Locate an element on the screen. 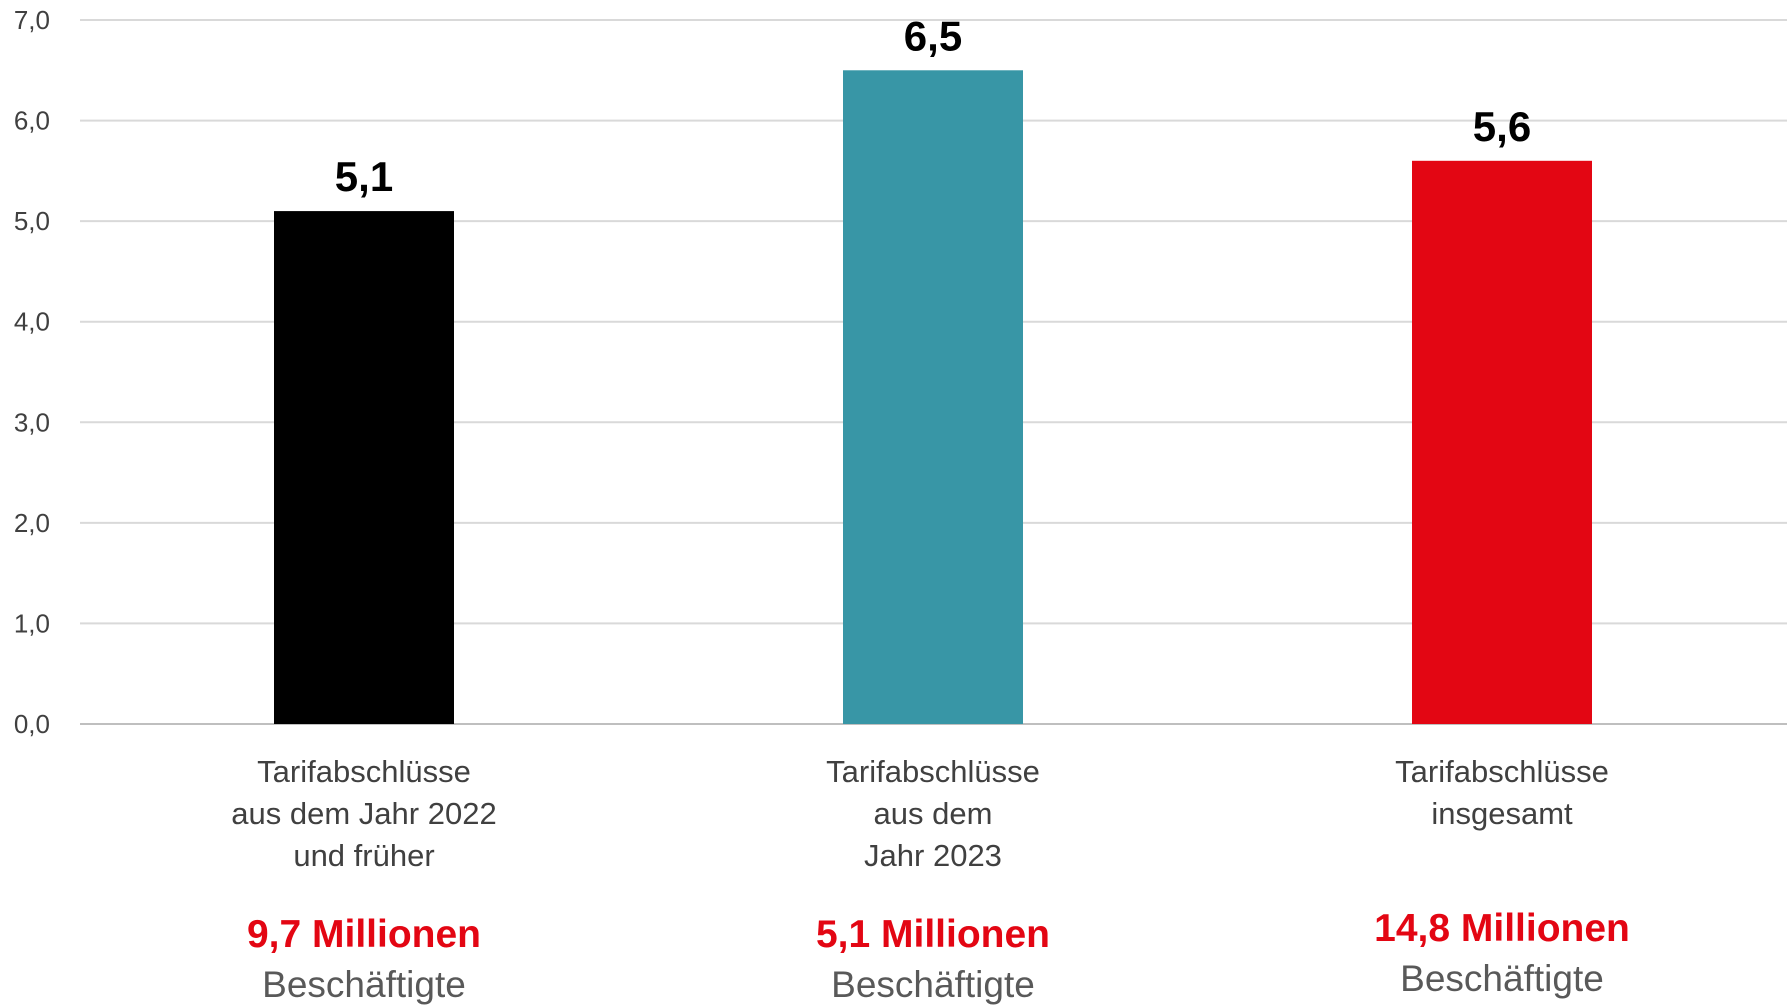 This screenshot has height=1006, width=1787. category-label-line: aus dem Jahr 2022 is located at coordinates (363, 813).